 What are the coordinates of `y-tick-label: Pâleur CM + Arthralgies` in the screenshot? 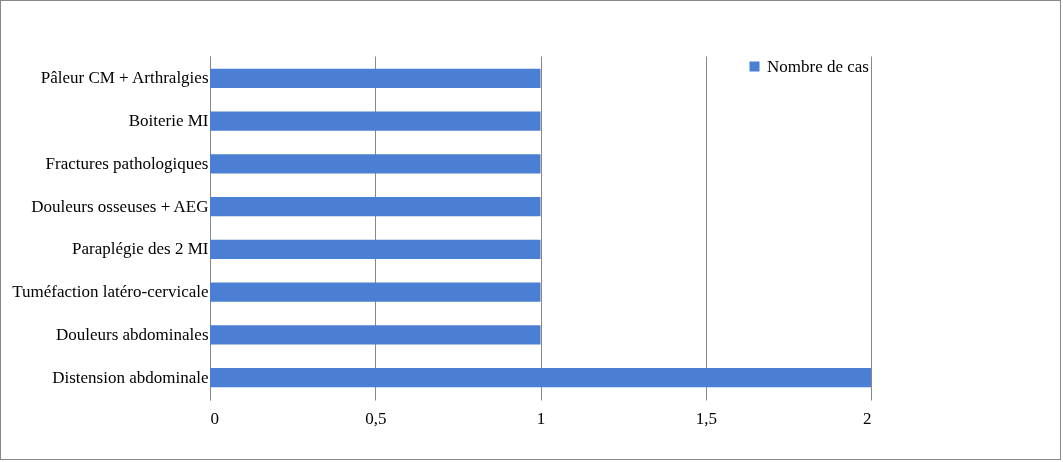 It's located at (124, 78).